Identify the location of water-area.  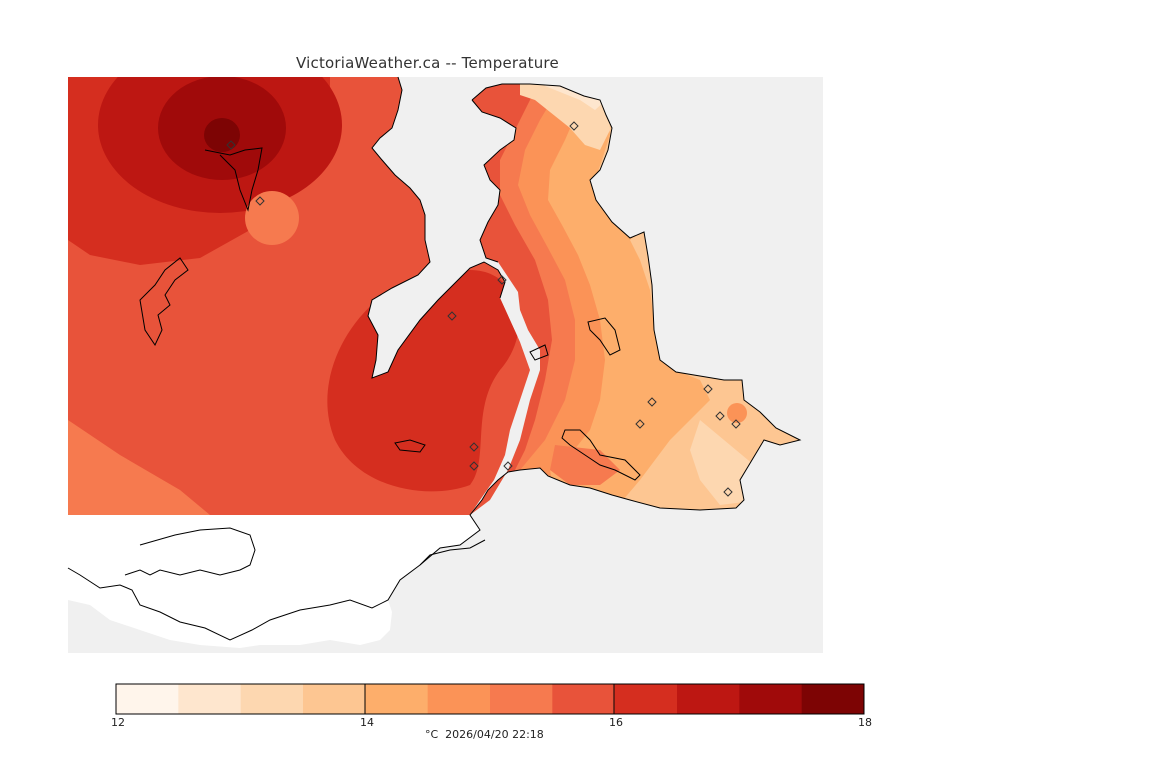
(274, 577).